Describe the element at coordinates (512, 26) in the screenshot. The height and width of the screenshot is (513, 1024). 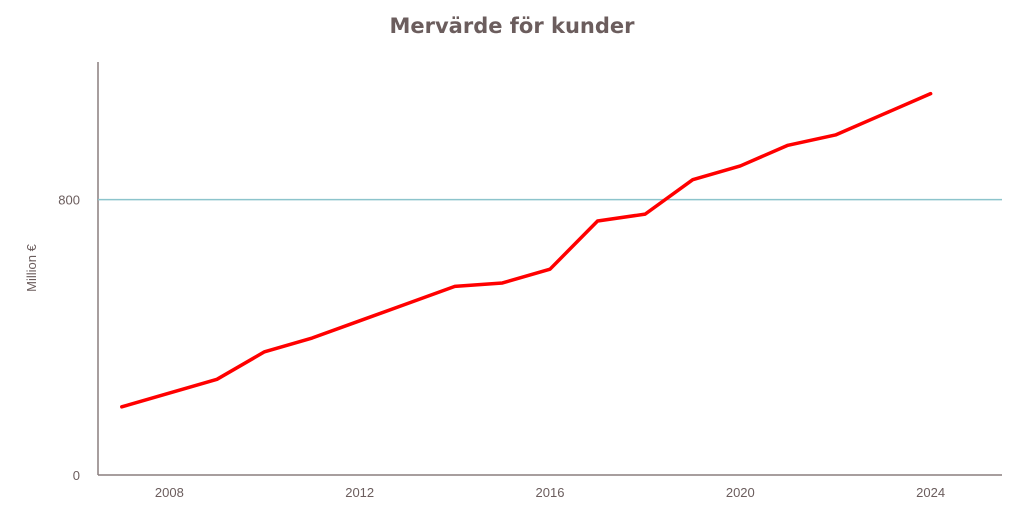
I see `chart-title: Mervärde för kunder` at that location.